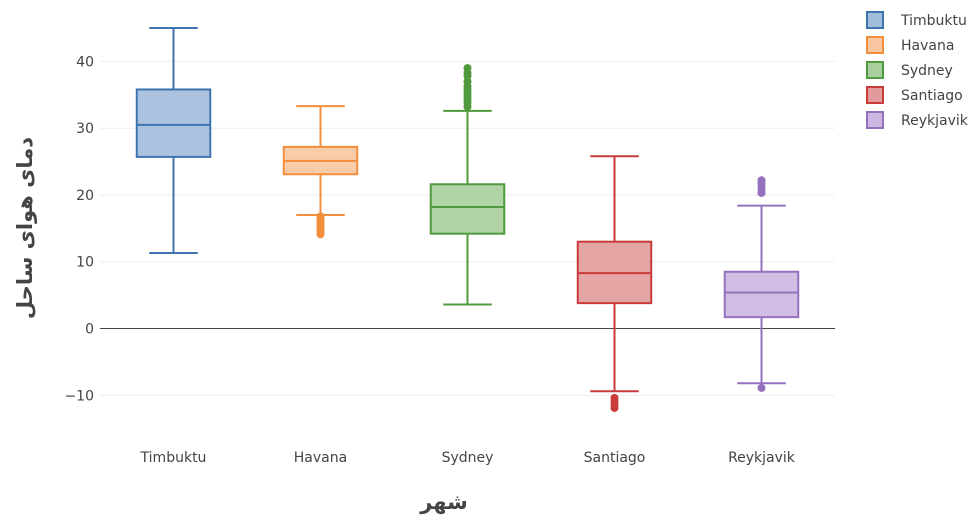  What do you see at coordinates (762, 458) in the screenshot?
I see `x-tick-label: Reykjavik` at bounding box center [762, 458].